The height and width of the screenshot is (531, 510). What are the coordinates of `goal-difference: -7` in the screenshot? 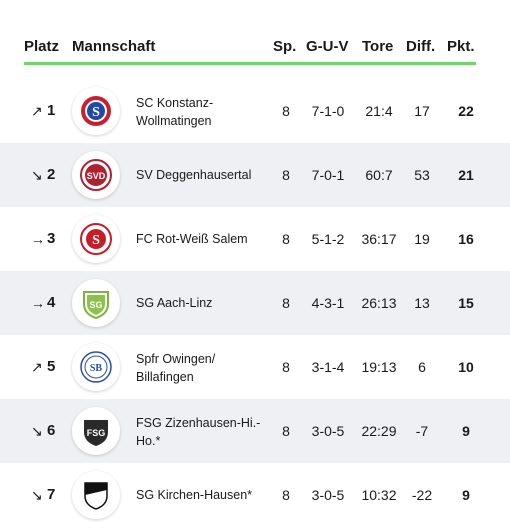 It's located at (422, 431).